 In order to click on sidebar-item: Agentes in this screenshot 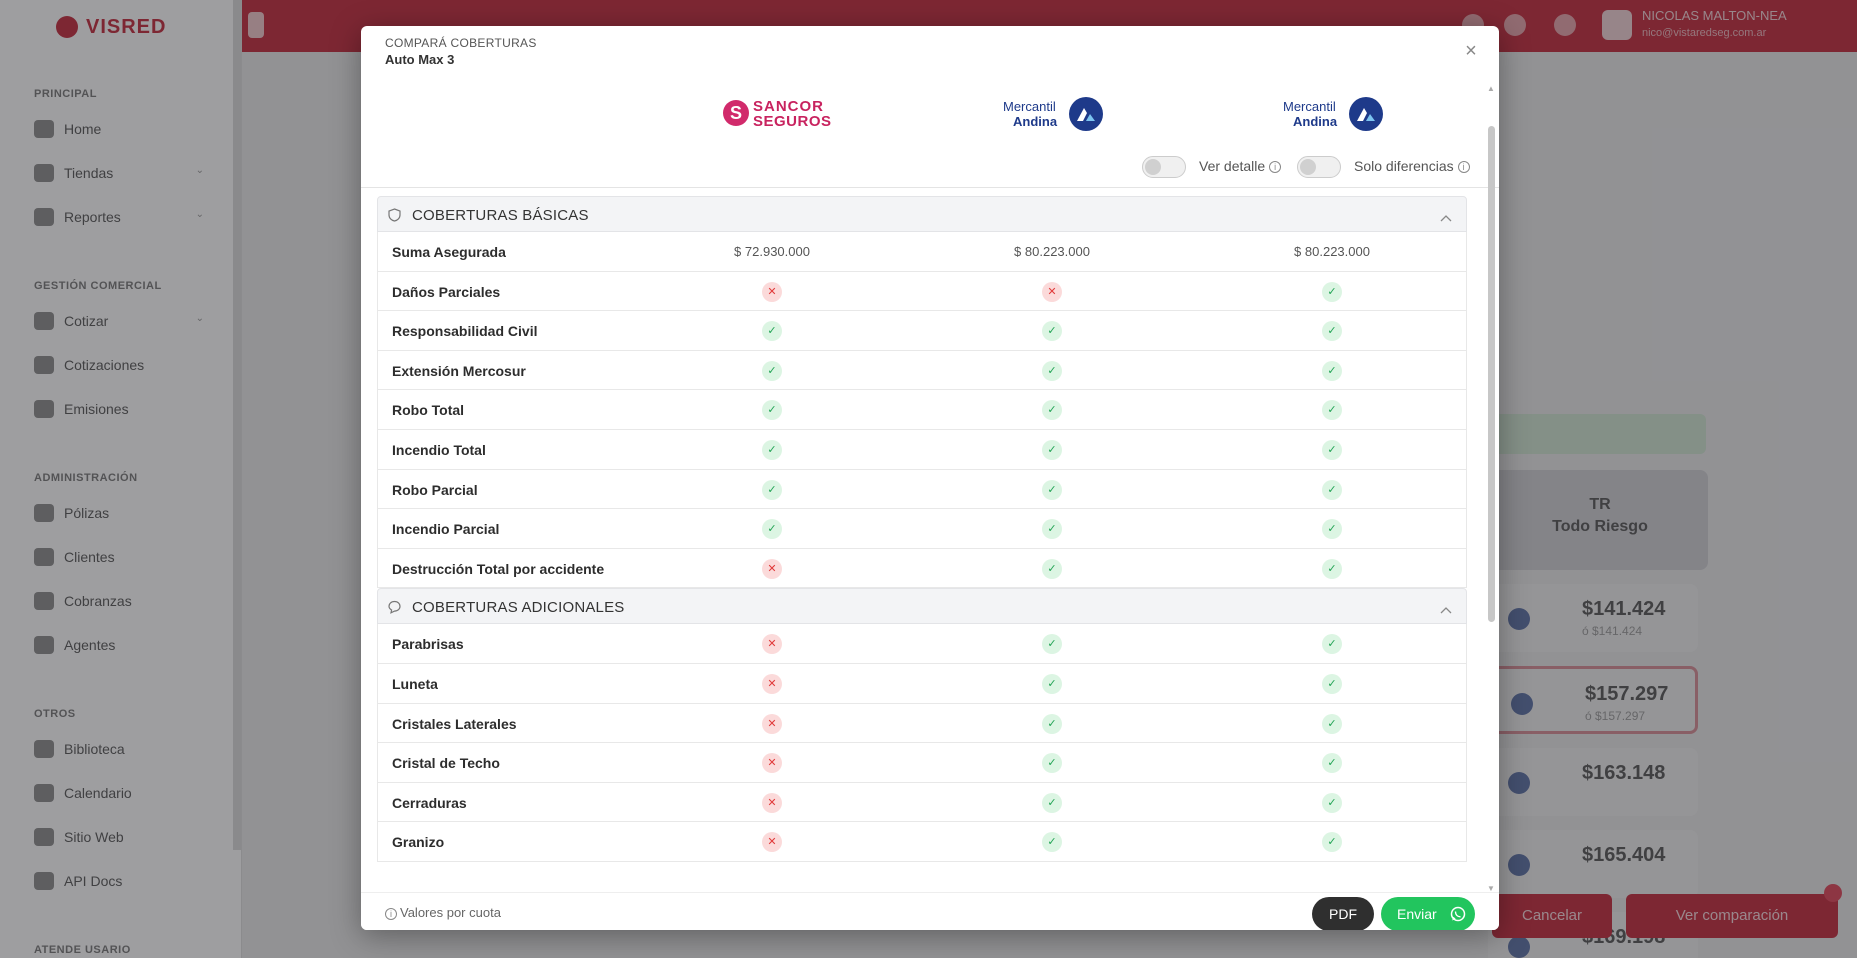, I will do `click(119, 645)`.